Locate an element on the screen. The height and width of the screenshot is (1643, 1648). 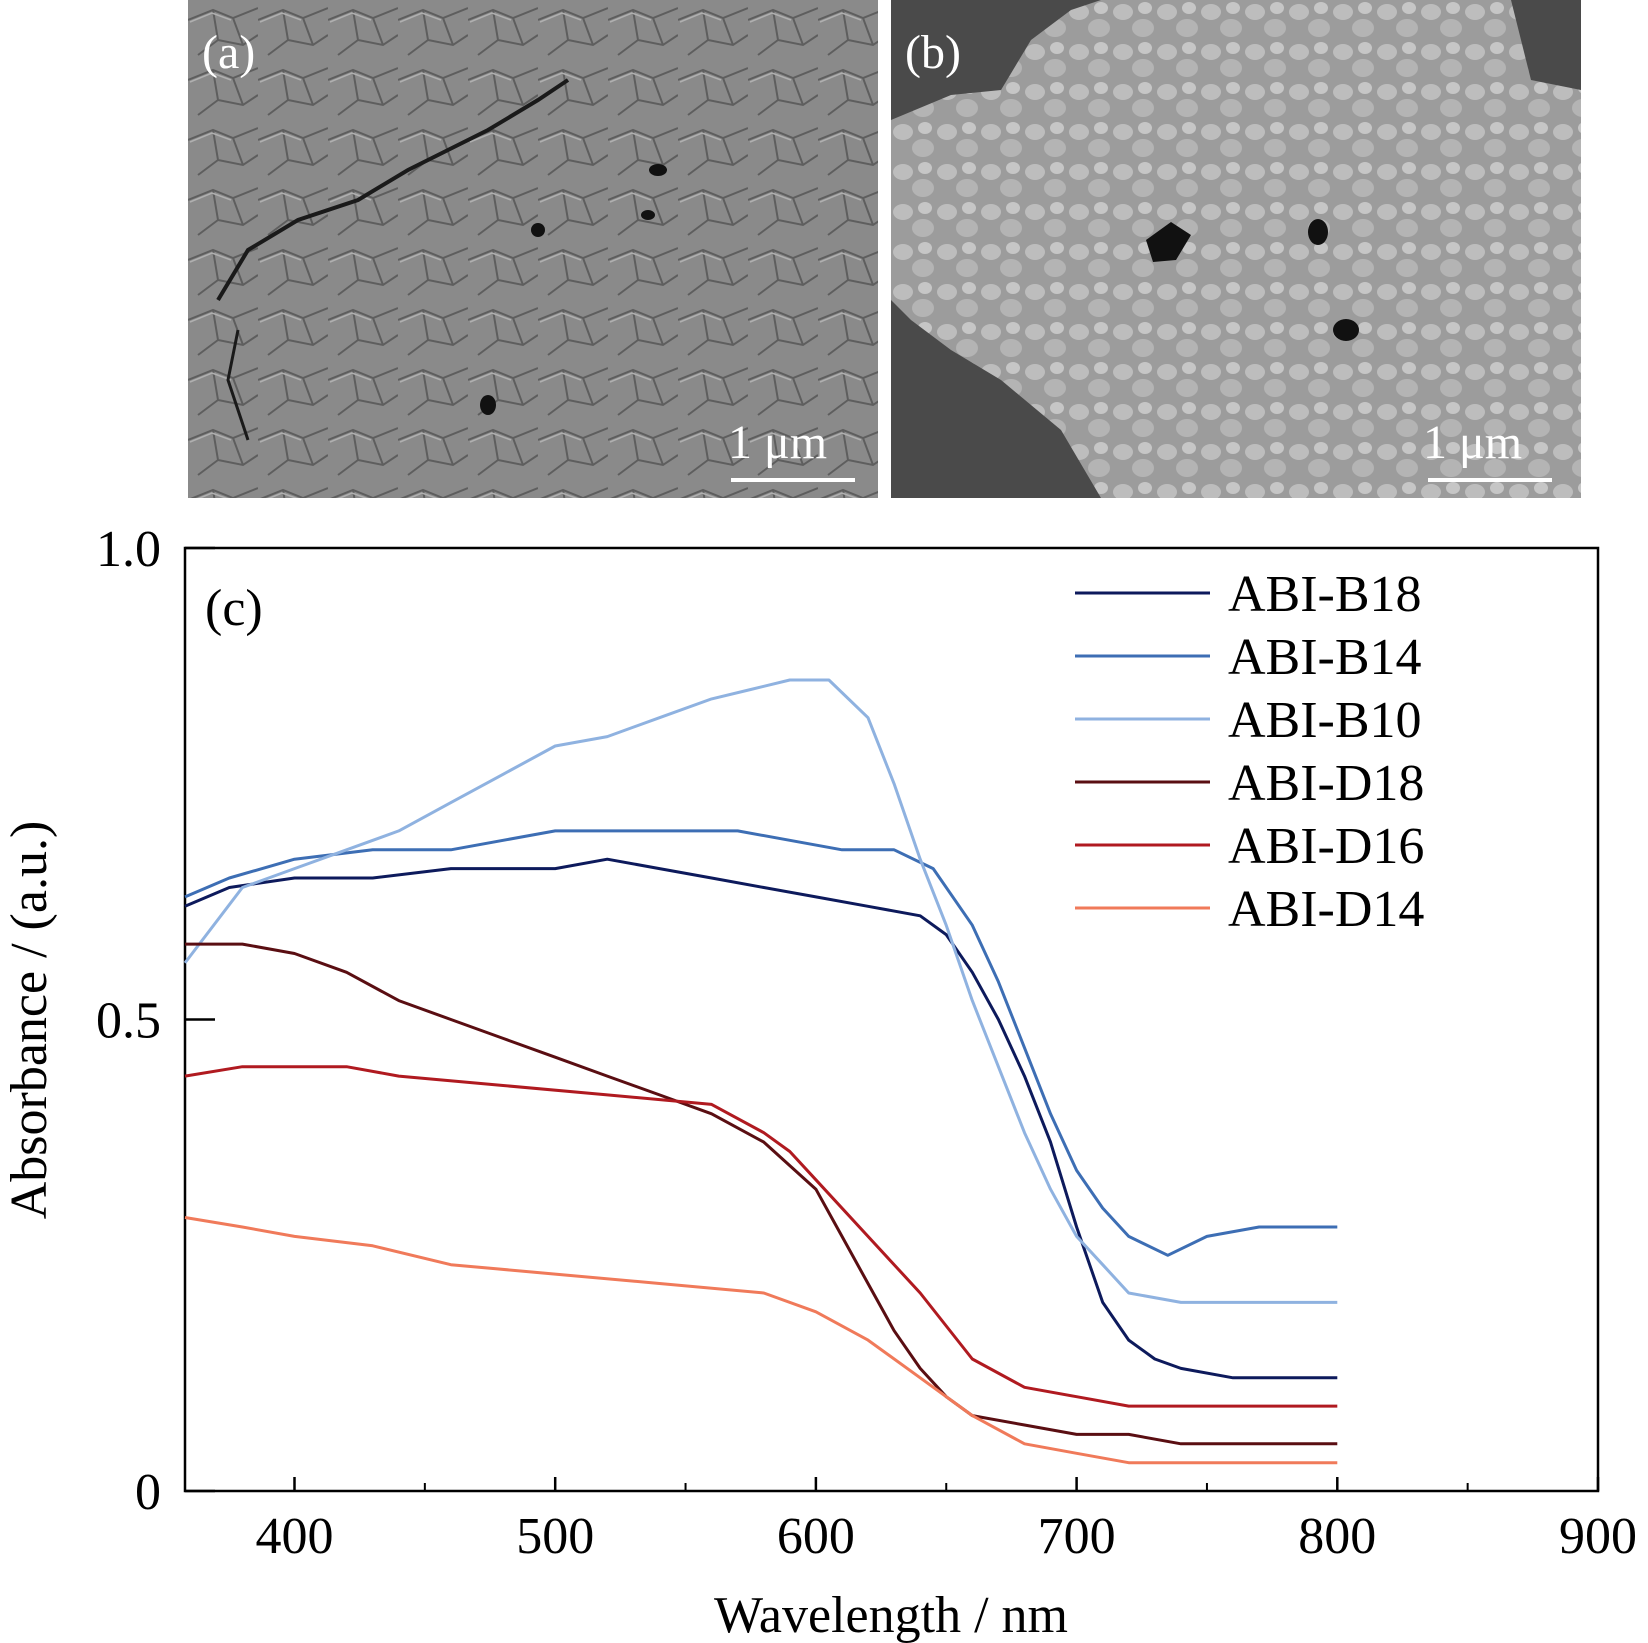
scale-bar-b is located at coordinates (1490, 480).